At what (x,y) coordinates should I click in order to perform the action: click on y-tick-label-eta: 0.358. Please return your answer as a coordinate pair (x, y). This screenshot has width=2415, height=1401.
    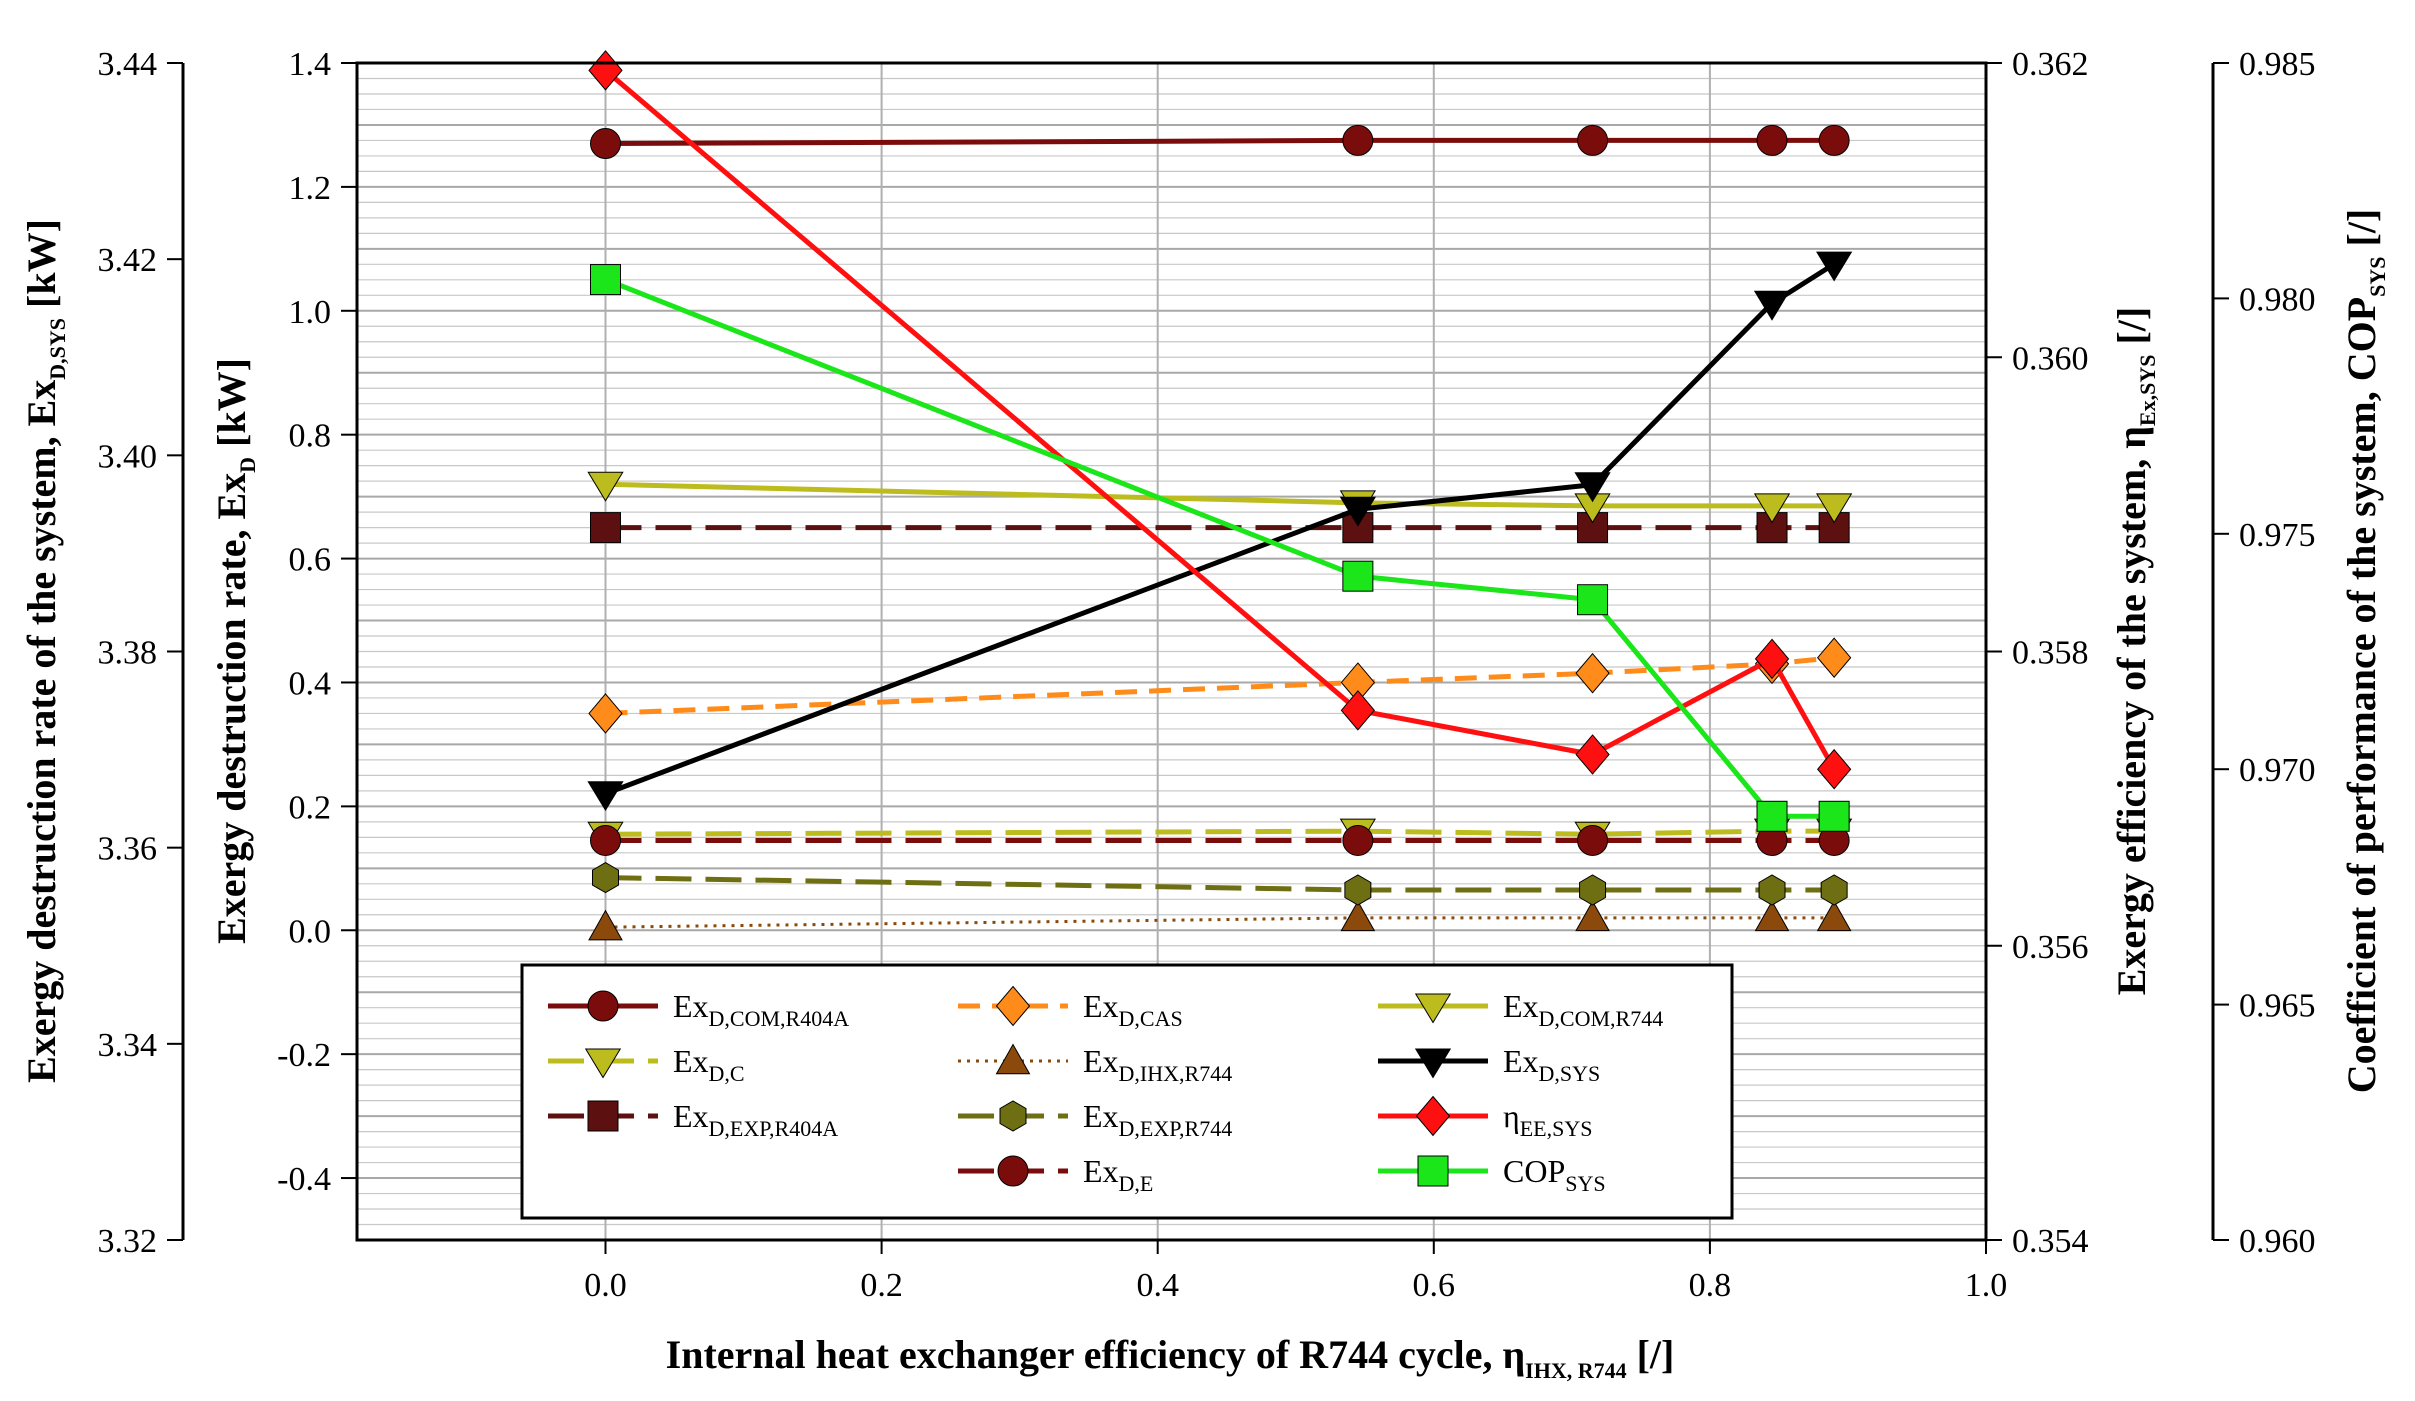
    Looking at the image, I should click on (2050, 653).